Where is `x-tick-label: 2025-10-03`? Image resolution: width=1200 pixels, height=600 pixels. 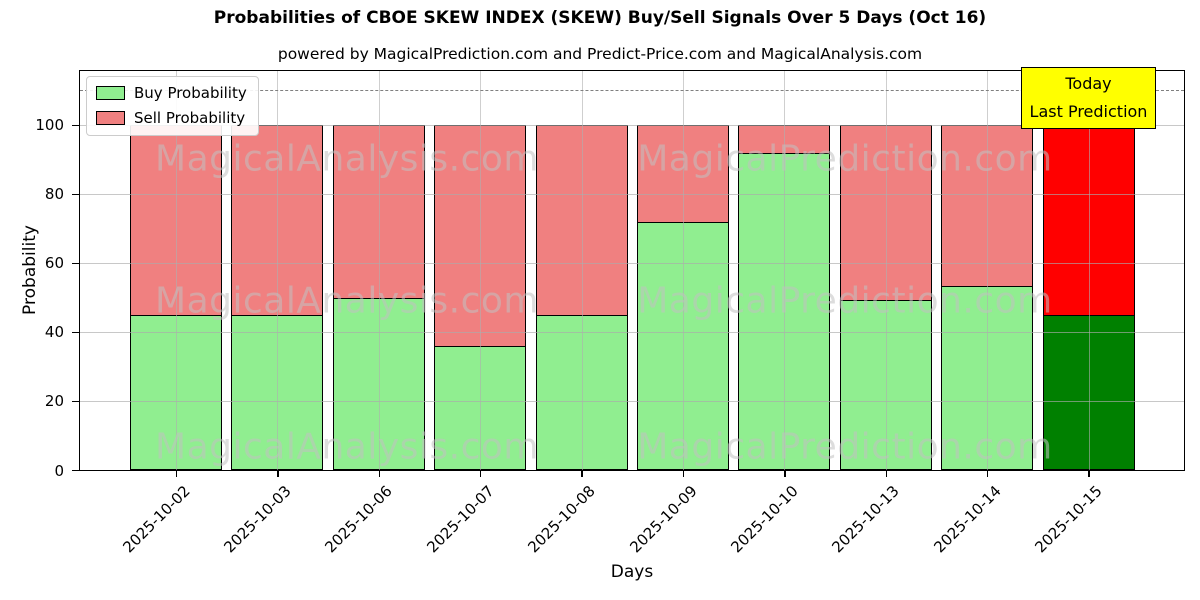 x-tick-label: 2025-10-03 is located at coordinates (257, 518).